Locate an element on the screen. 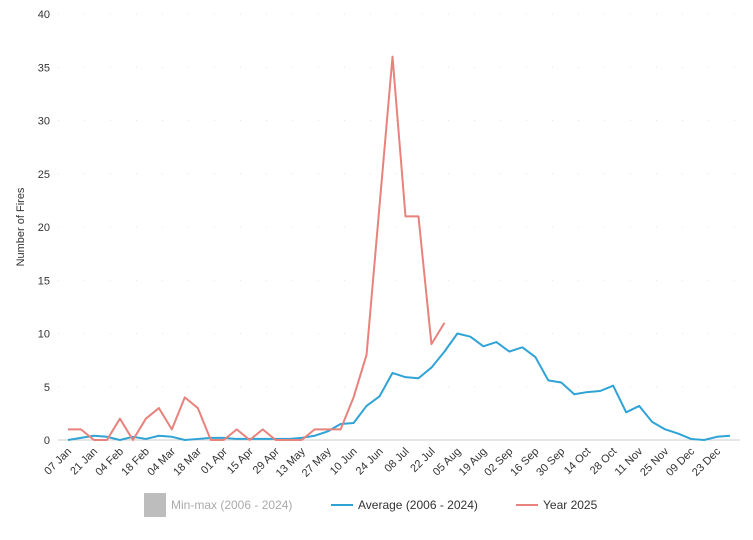  y-tick-label: 25 is located at coordinates (44, 175).